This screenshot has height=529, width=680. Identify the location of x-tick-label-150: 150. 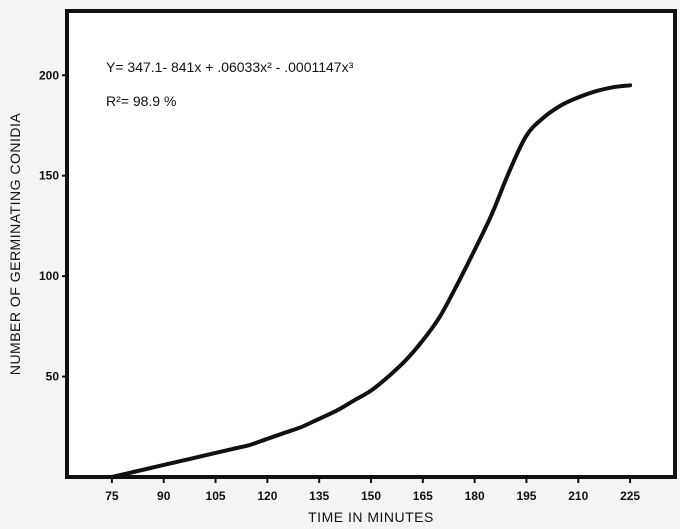
(371, 496).